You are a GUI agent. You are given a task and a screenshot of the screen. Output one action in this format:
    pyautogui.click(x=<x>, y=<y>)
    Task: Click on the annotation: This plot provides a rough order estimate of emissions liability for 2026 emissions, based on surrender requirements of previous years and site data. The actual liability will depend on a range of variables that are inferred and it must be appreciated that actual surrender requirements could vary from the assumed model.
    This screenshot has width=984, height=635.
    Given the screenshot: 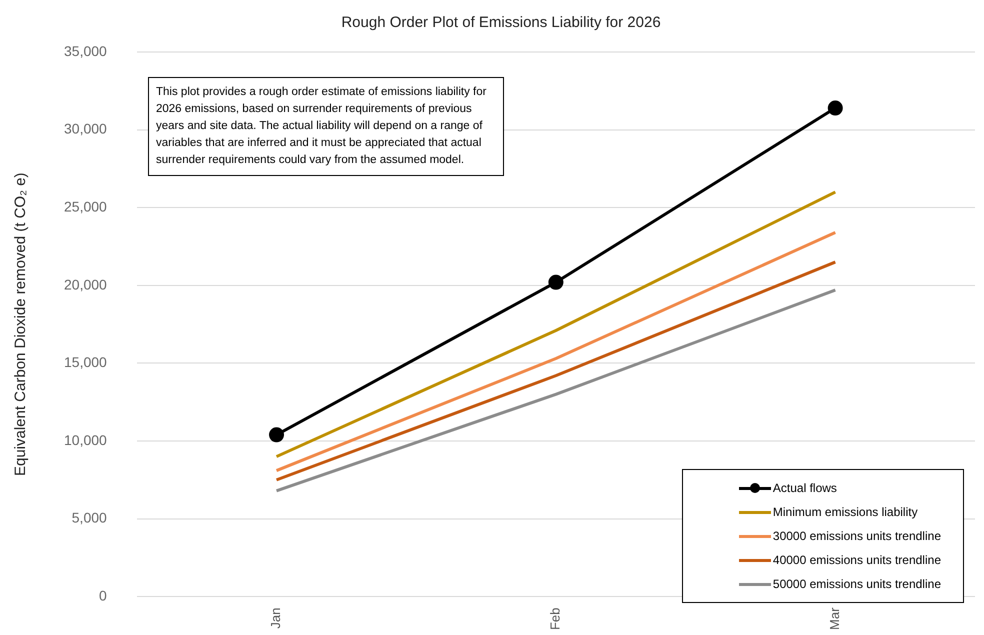 What is the action you would take?
    pyautogui.click(x=322, y=126)
    